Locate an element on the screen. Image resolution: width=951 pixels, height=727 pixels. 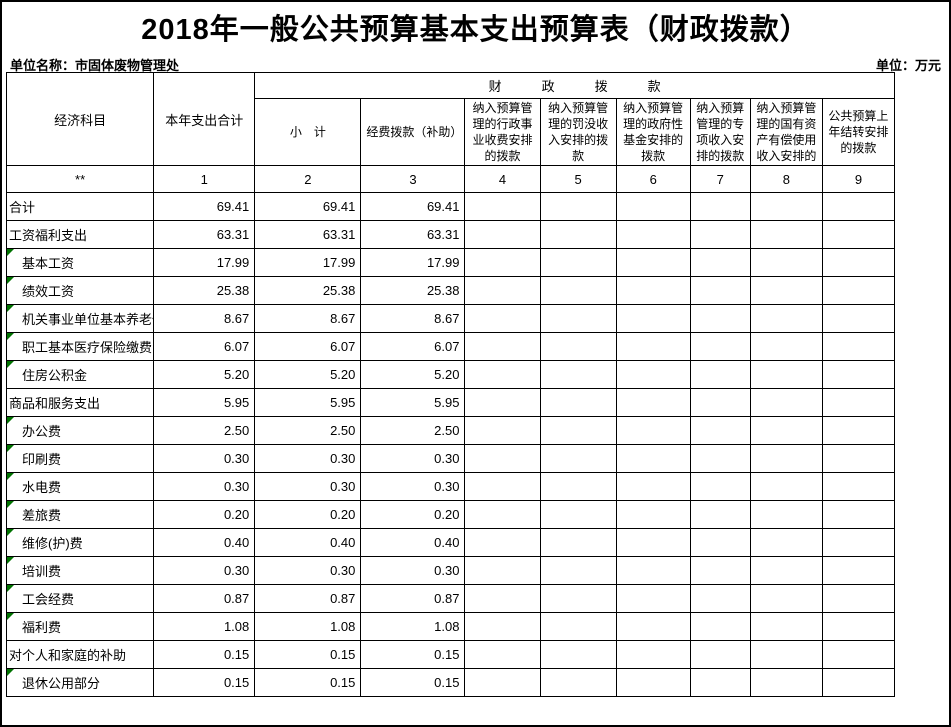
cell-subtotal: 0.20 is located at coordinates (308, 514).